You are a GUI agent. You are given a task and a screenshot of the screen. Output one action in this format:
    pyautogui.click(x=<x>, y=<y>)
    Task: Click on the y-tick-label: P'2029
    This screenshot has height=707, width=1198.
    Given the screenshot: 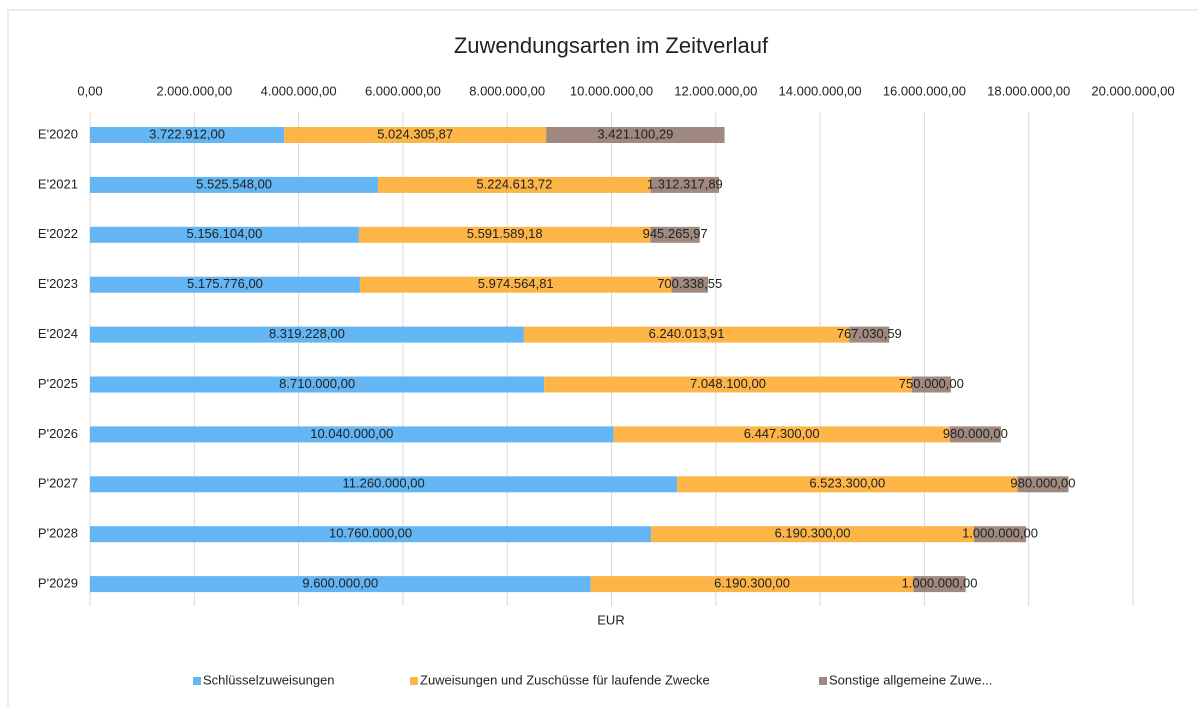 What is the action you would take?
    pyautogui.click(x=58, y=583)
    